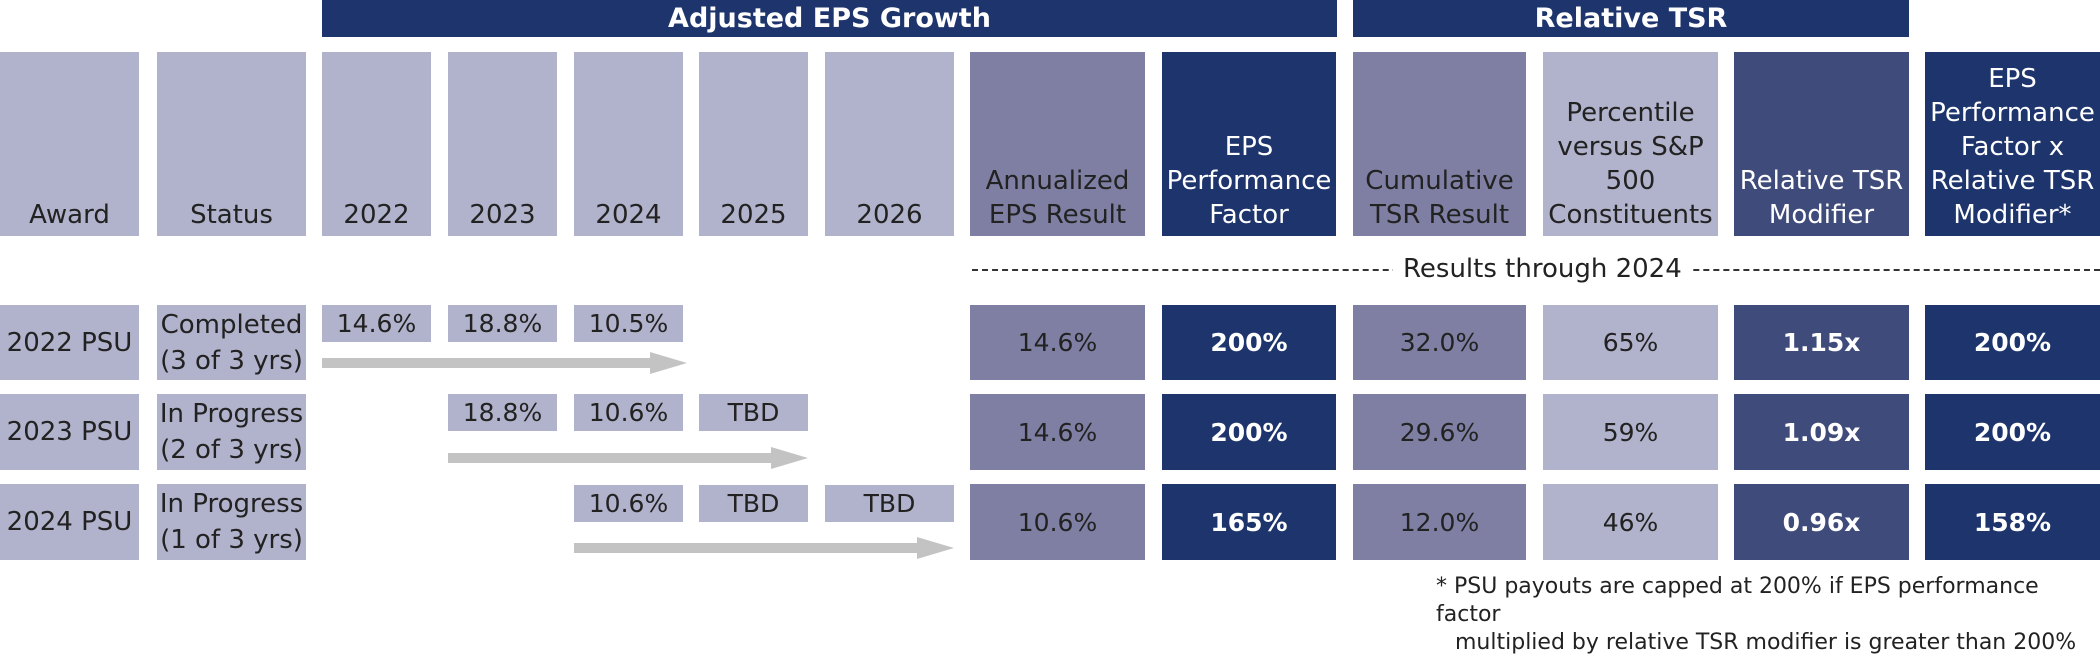 The image size is (2100, 657). Describe the element at coordinates (1630, 432) in the screenshot. I see `percentile-cell: 59%` at that location.